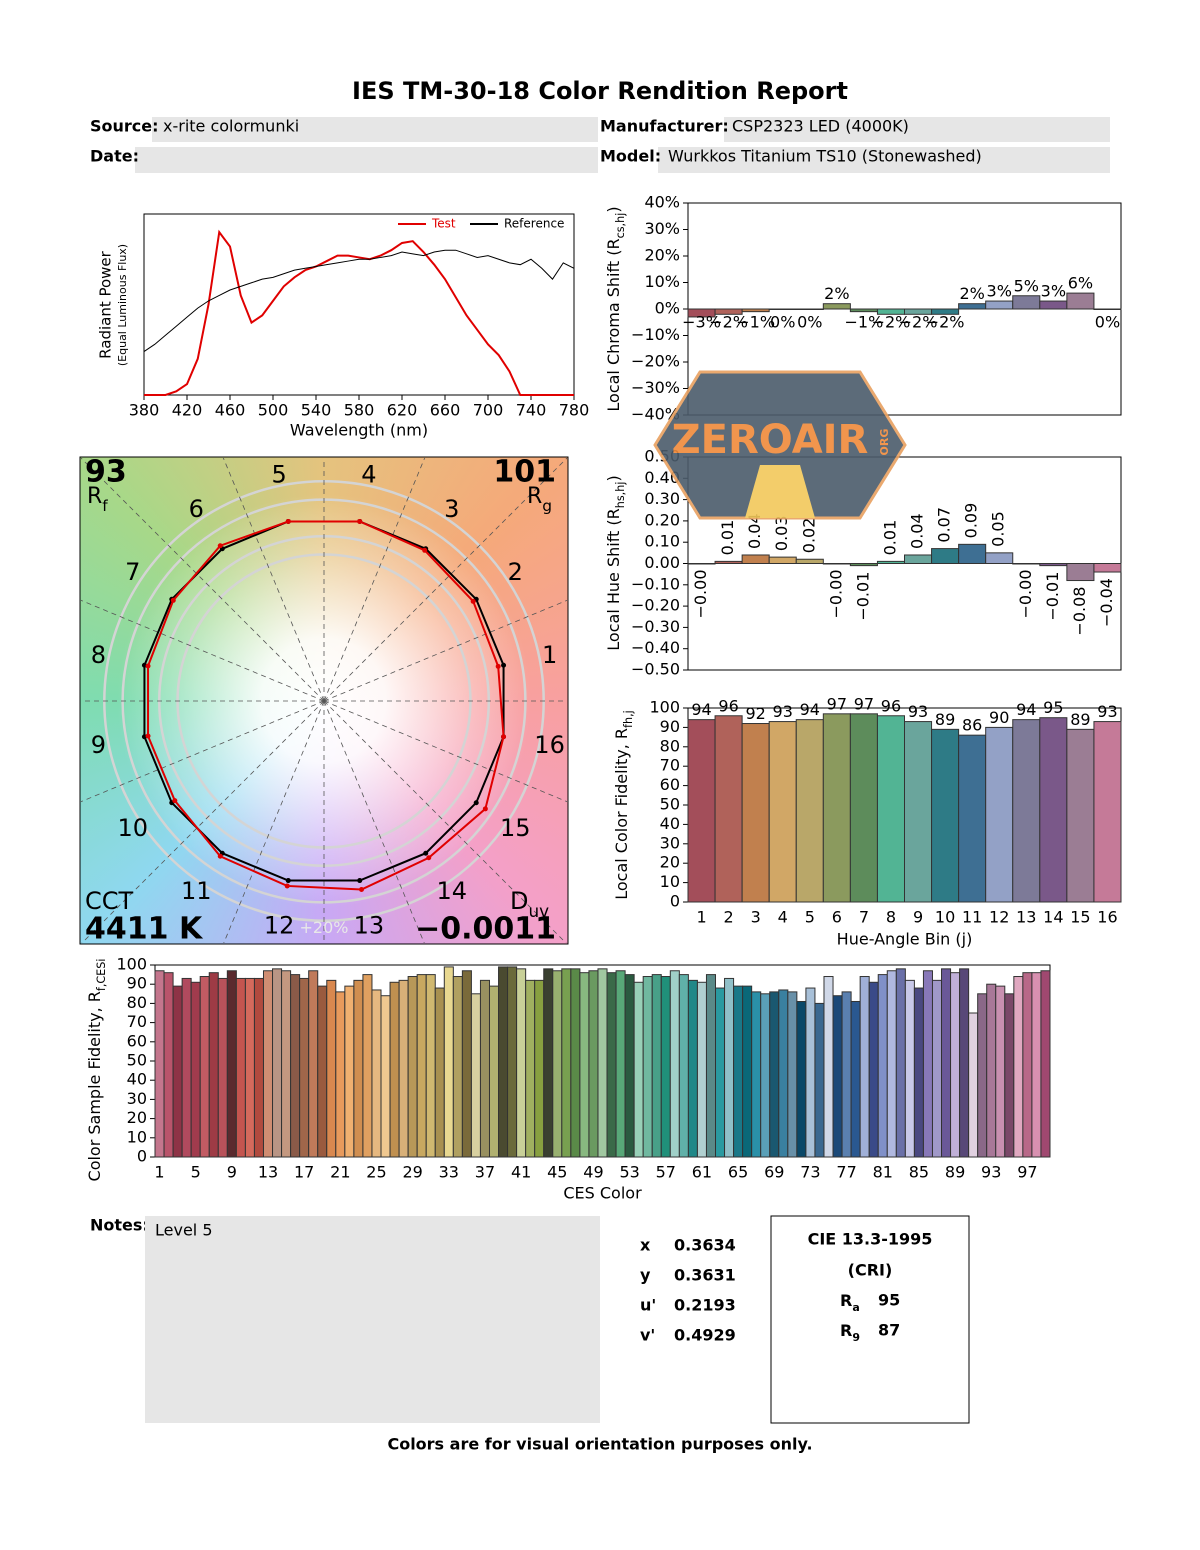  I want to click on value-label: −0.00, so click(835, 594).